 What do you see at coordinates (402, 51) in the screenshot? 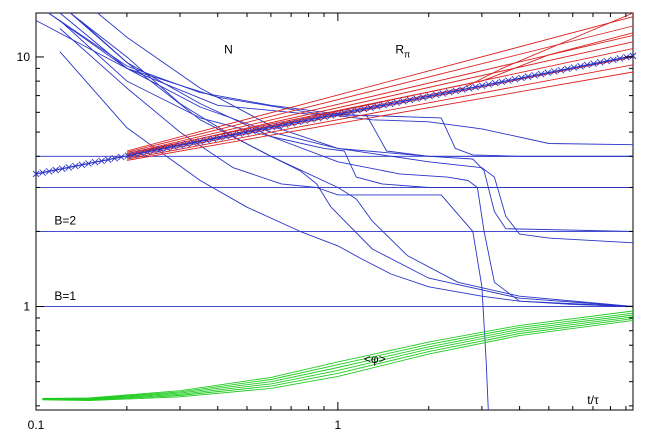
I see `annotation-1: Rπ` at bounding box center [402, 51].